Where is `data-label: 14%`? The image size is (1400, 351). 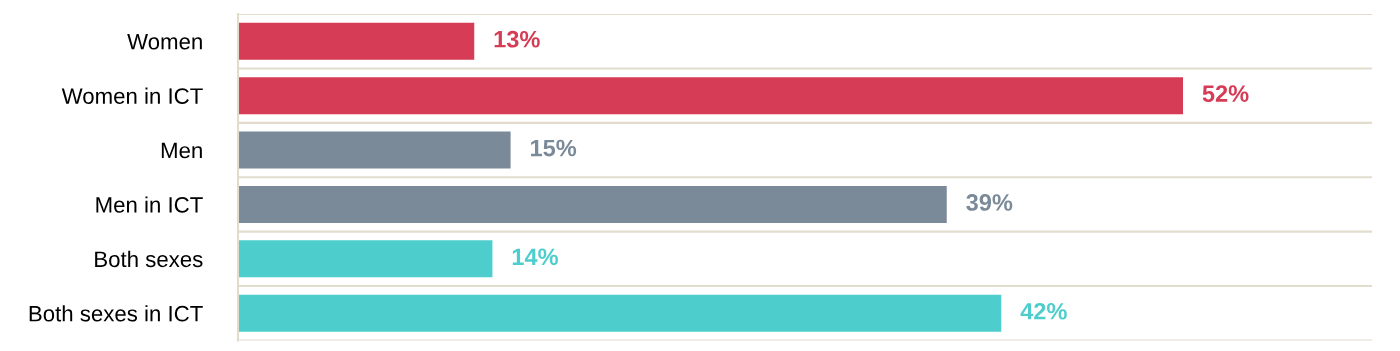 data-label: 14% is located at coordinates (535, 257).